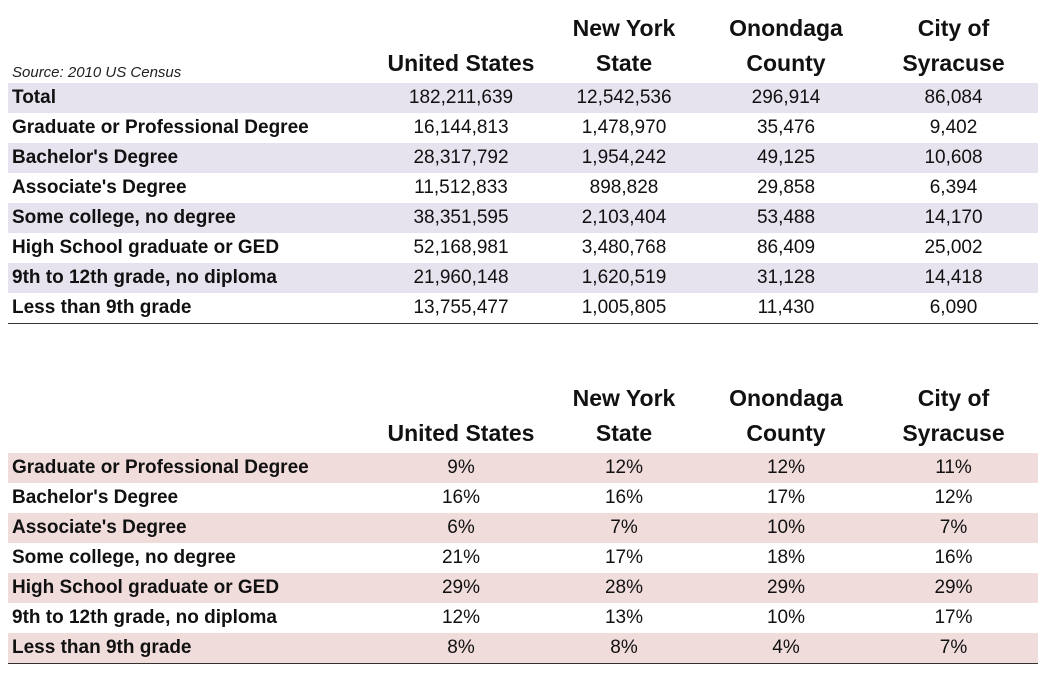 The width and height of the screenshot is (1049, 675). I want to click on table-cell: 2,103,404, so click(624, 217).